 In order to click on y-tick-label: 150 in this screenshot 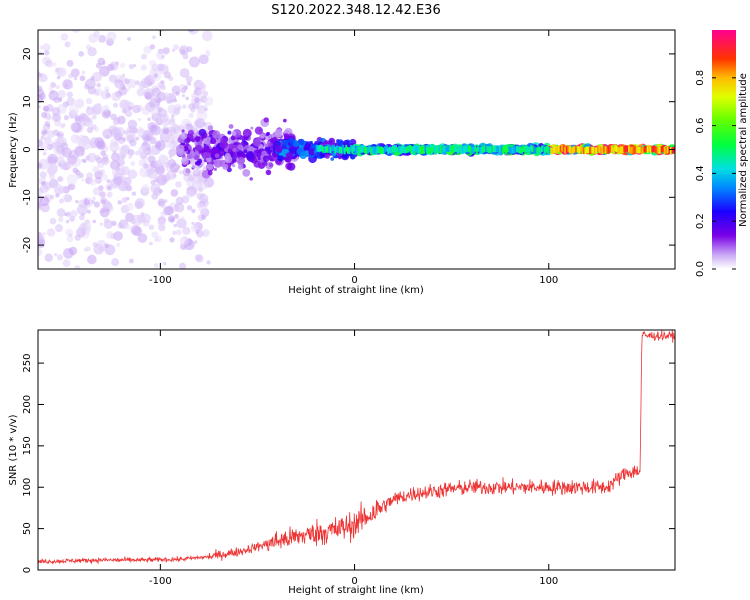, I will do `click(27, 445)`.